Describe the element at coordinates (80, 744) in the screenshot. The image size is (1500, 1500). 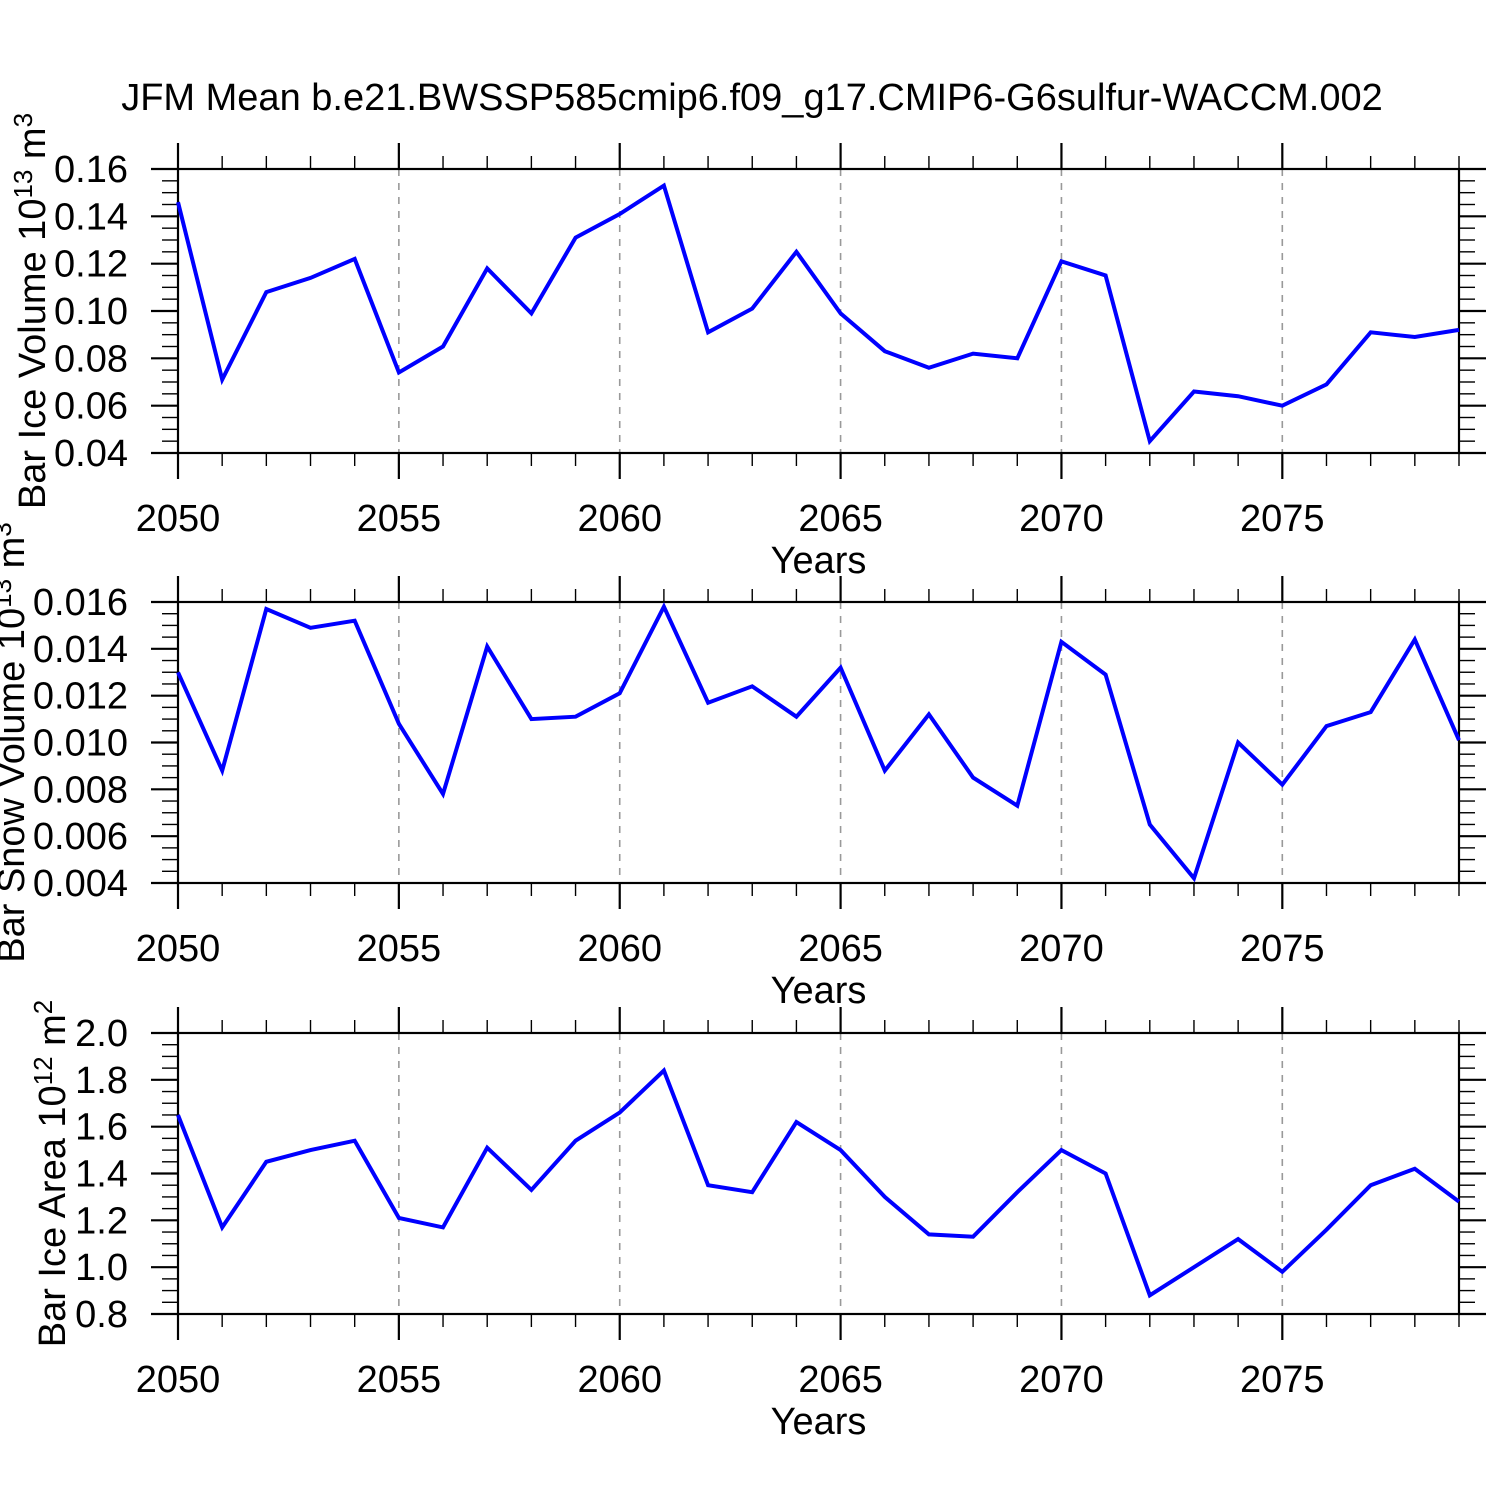
I see `y-tick-label: 0.010` at that location.